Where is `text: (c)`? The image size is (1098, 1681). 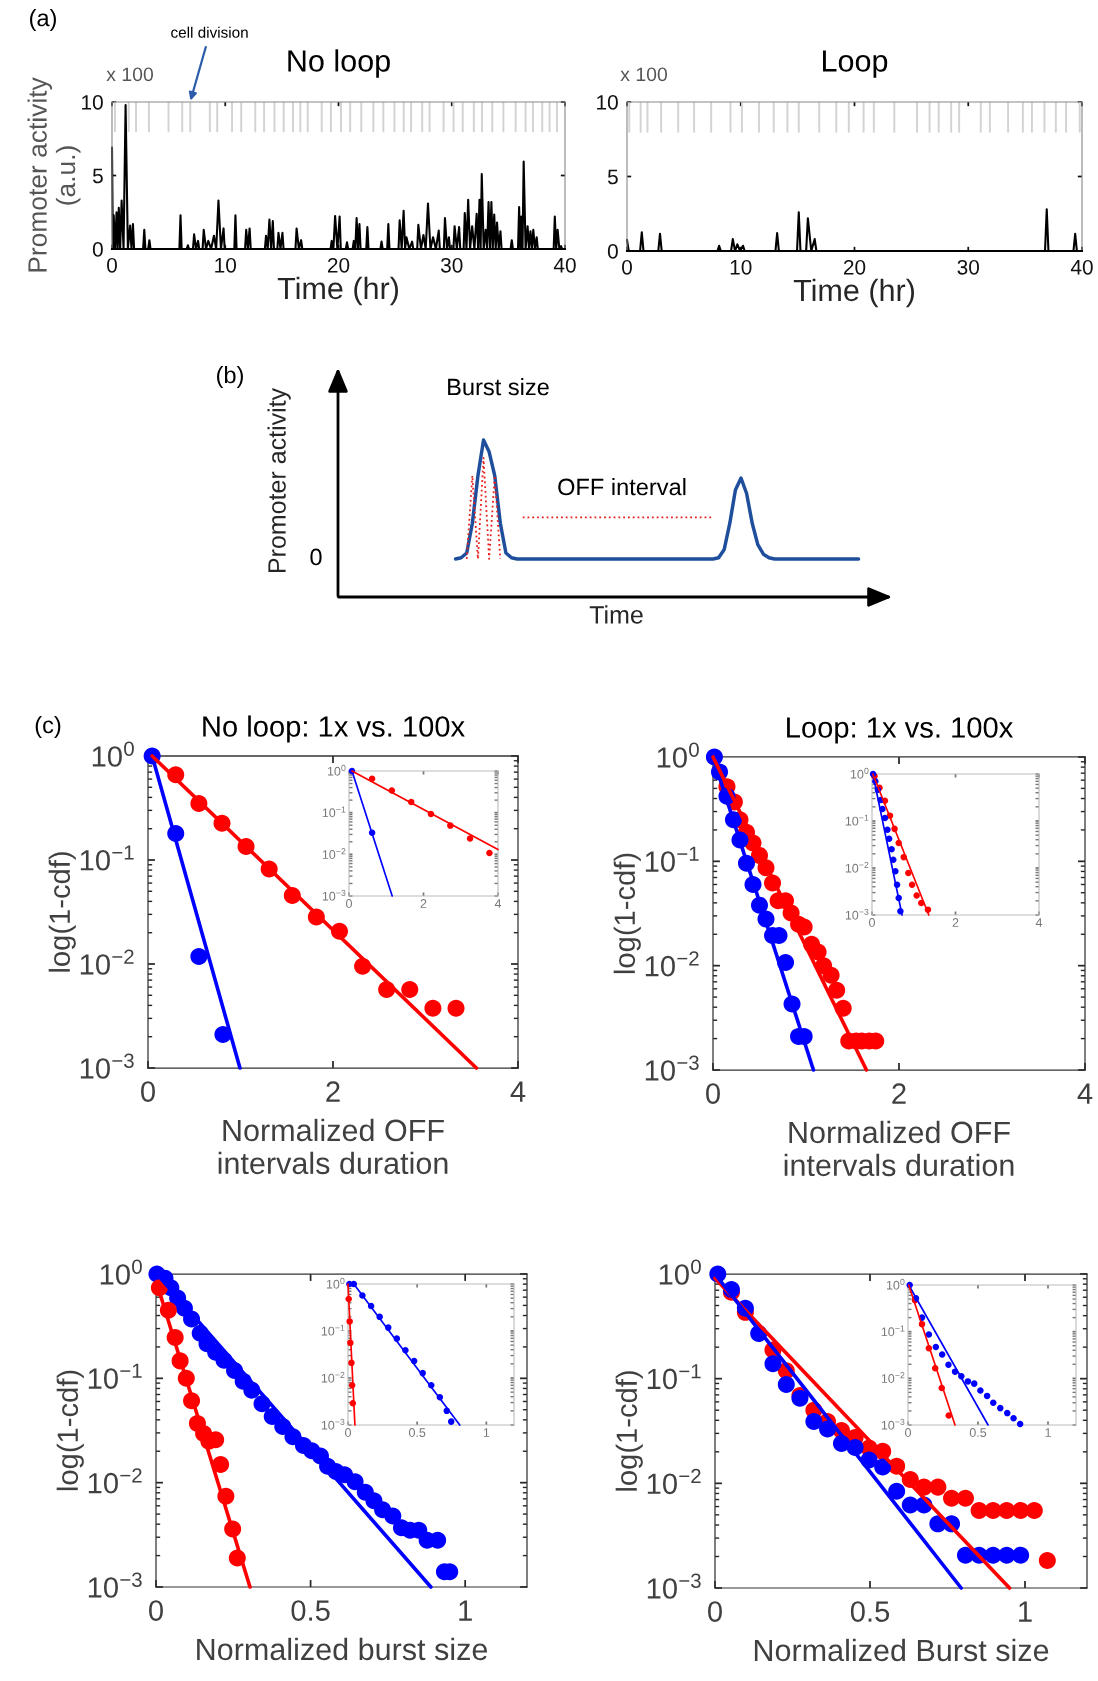
text: (c) is located at coordinates (48, 727).